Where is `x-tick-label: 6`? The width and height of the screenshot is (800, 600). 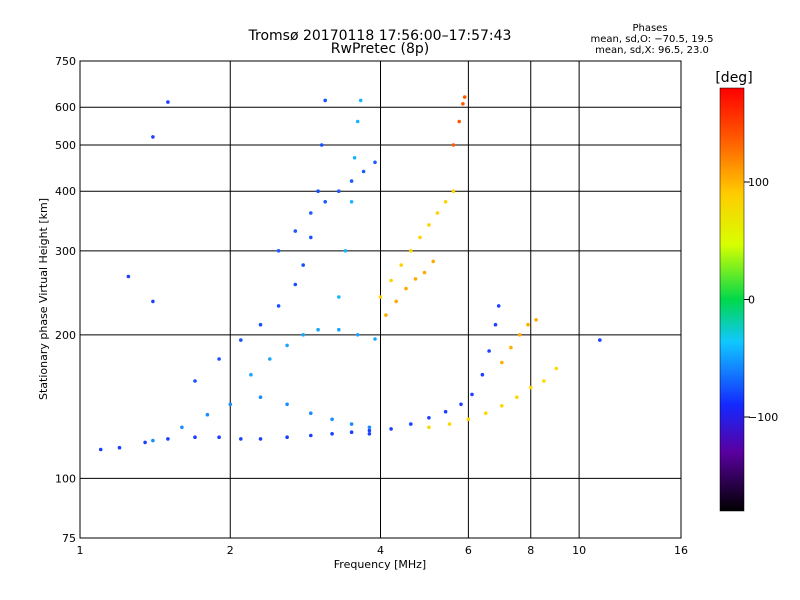 x-tick-label: 6 is located at coordinates (468, 550).